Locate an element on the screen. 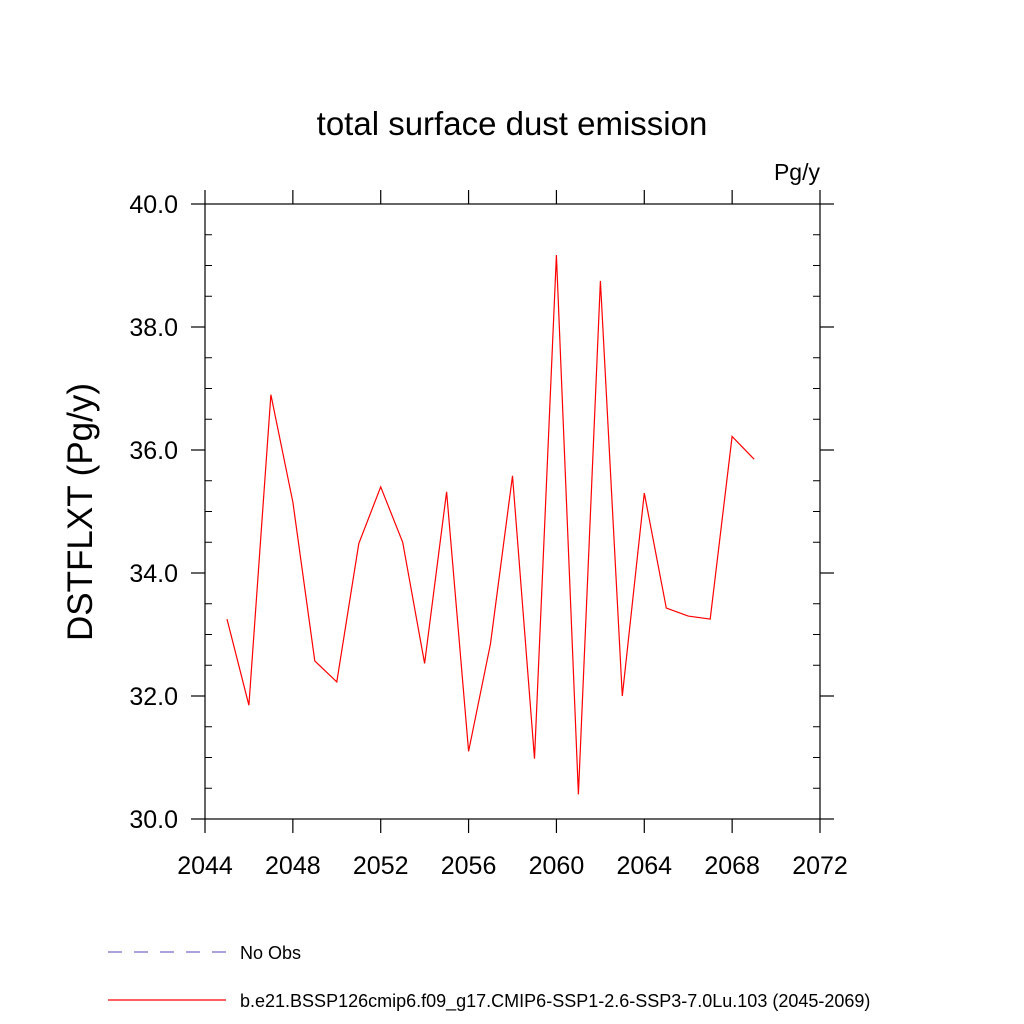  y-tick-label: 40.0 is located at coordinates (153, 205).